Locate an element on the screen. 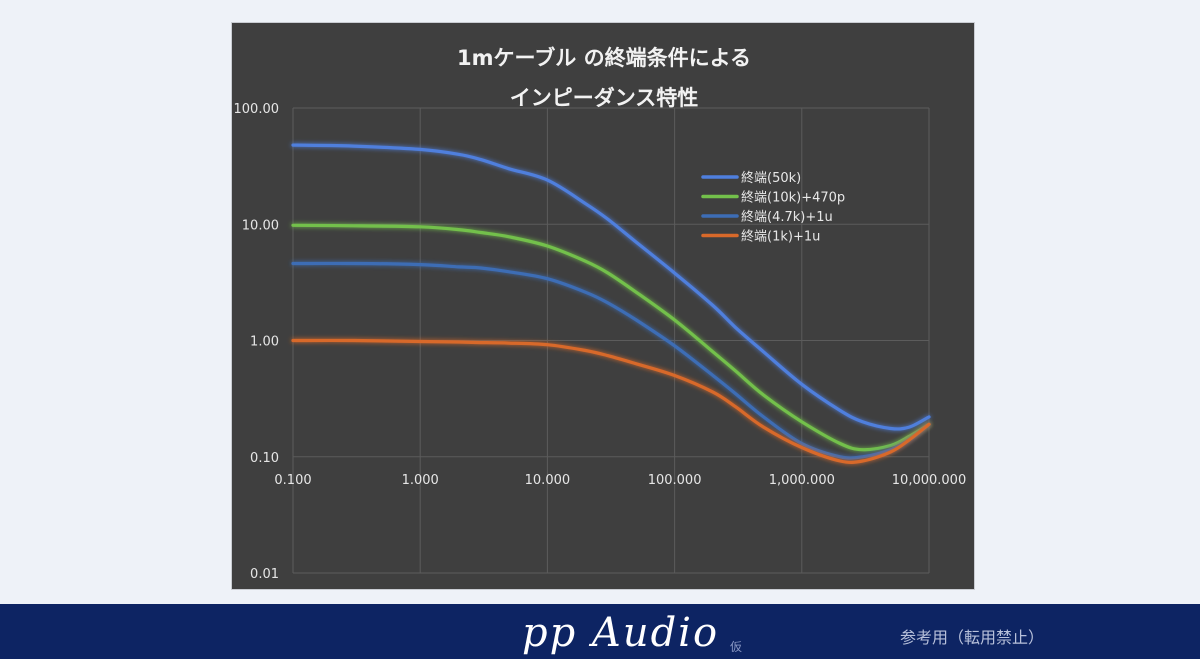 This screenshot has height=659, width=1200. brand-logo: pp Audio is located at coordinates (621, 633).